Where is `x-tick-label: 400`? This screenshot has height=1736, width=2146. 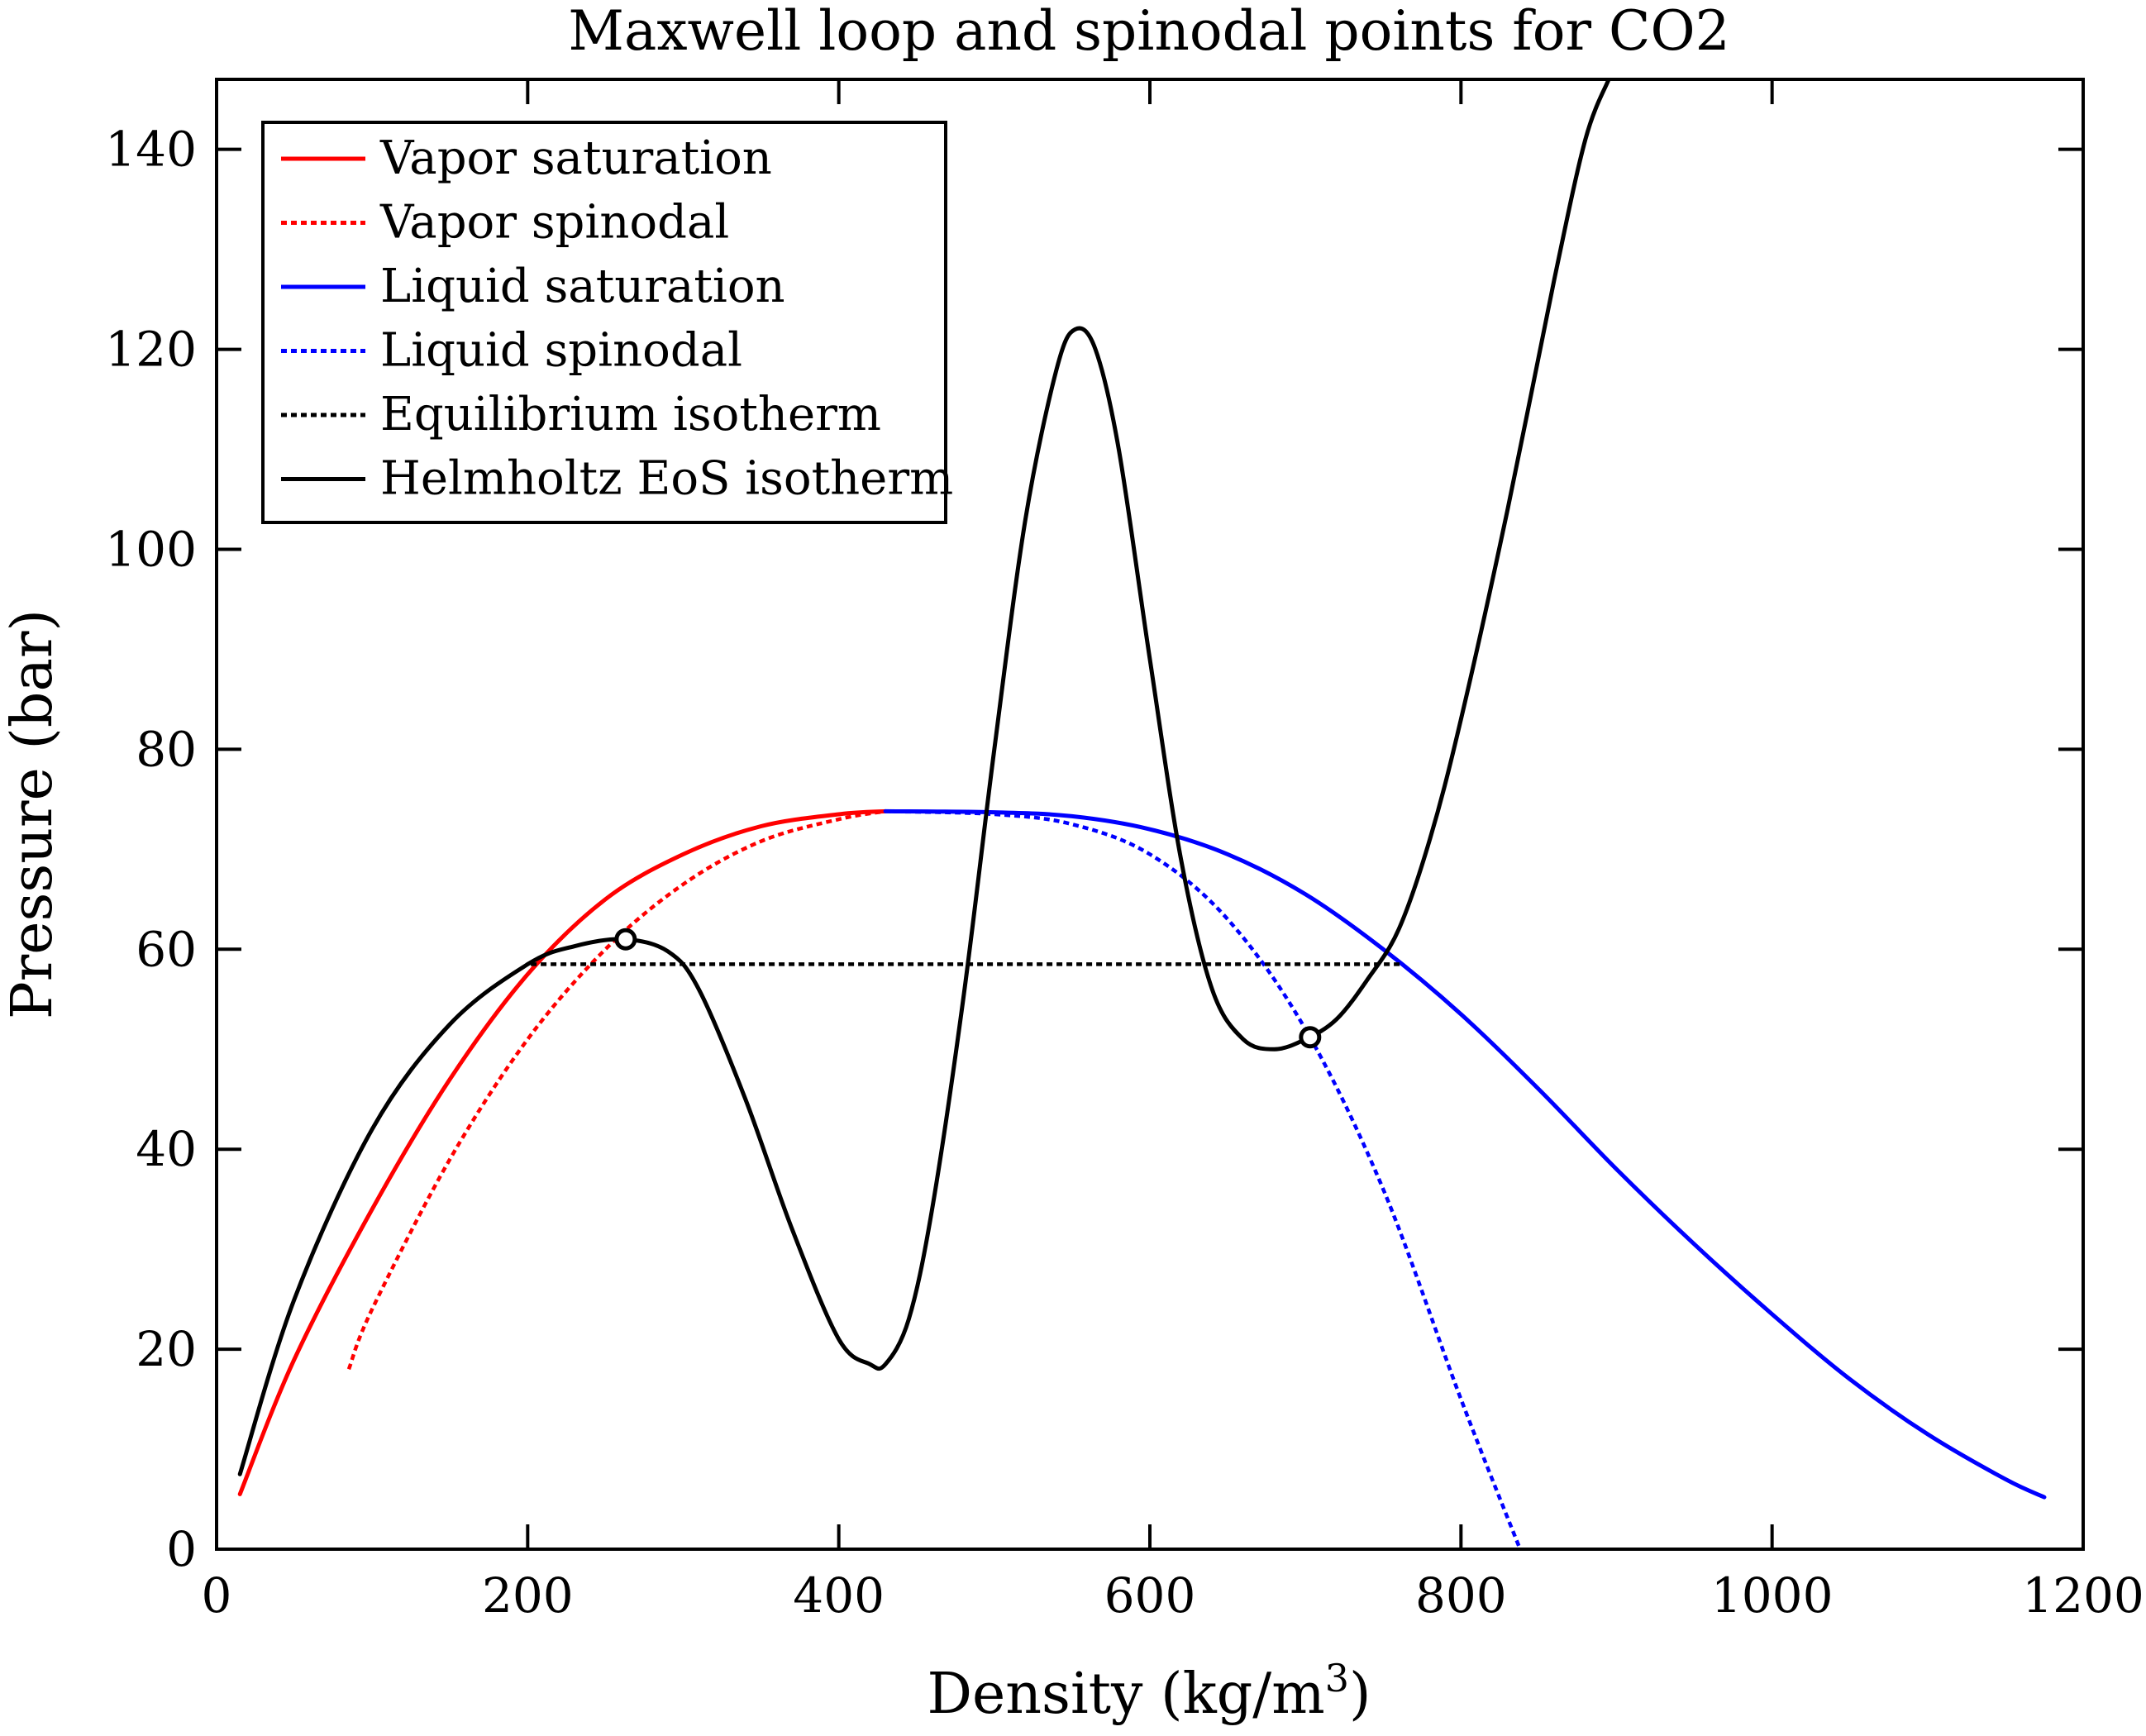 x-tick-label: 400 is located at coordinates (839, 1595).